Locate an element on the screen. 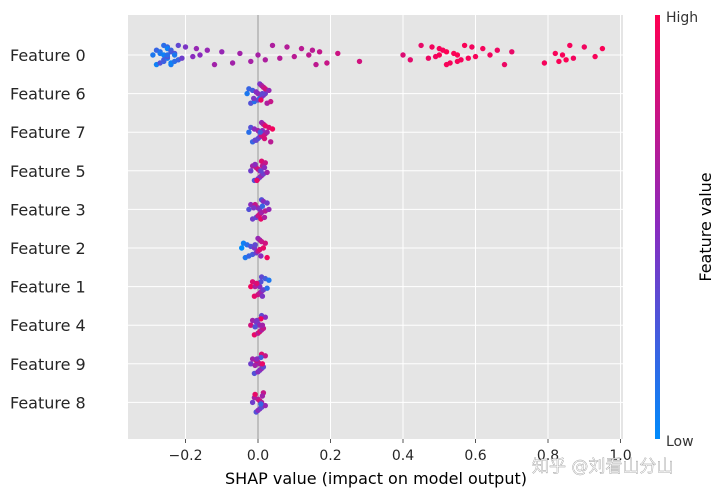  colorbar is located at coordinates (657, 227).